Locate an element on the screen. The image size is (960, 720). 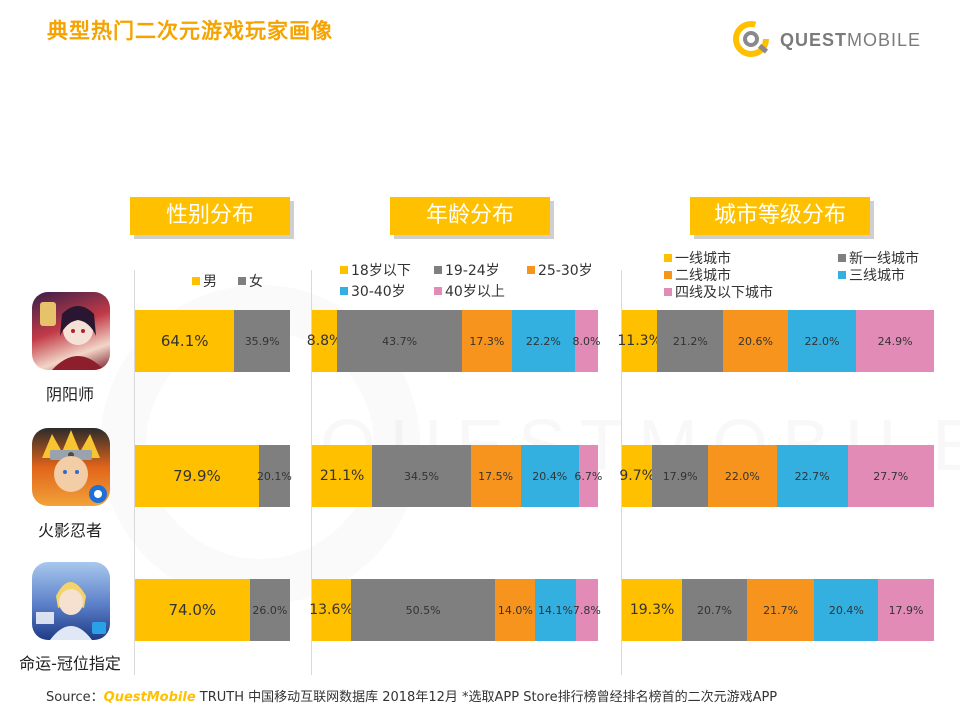
bar-segment: 20.1% is located at coordinates (274, 476).